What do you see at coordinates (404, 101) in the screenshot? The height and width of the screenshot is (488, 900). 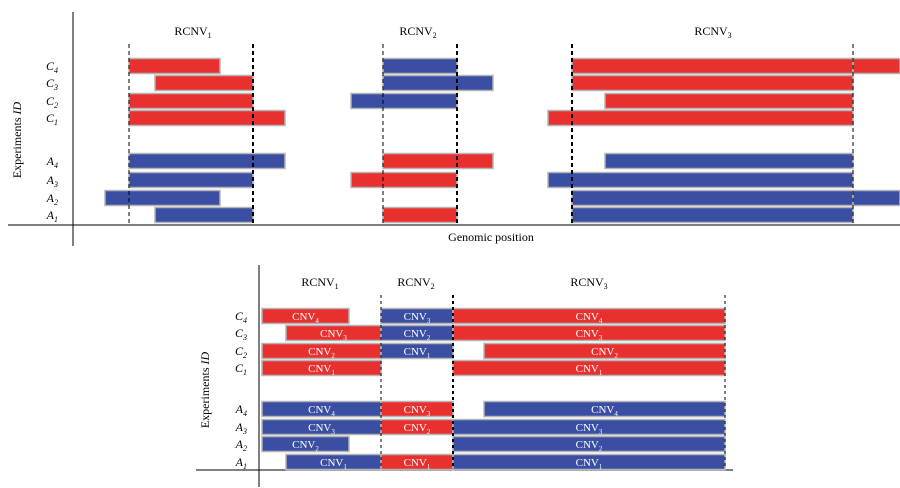 I see `top-bar-c2-seg2` at bounding box center [404, 101].